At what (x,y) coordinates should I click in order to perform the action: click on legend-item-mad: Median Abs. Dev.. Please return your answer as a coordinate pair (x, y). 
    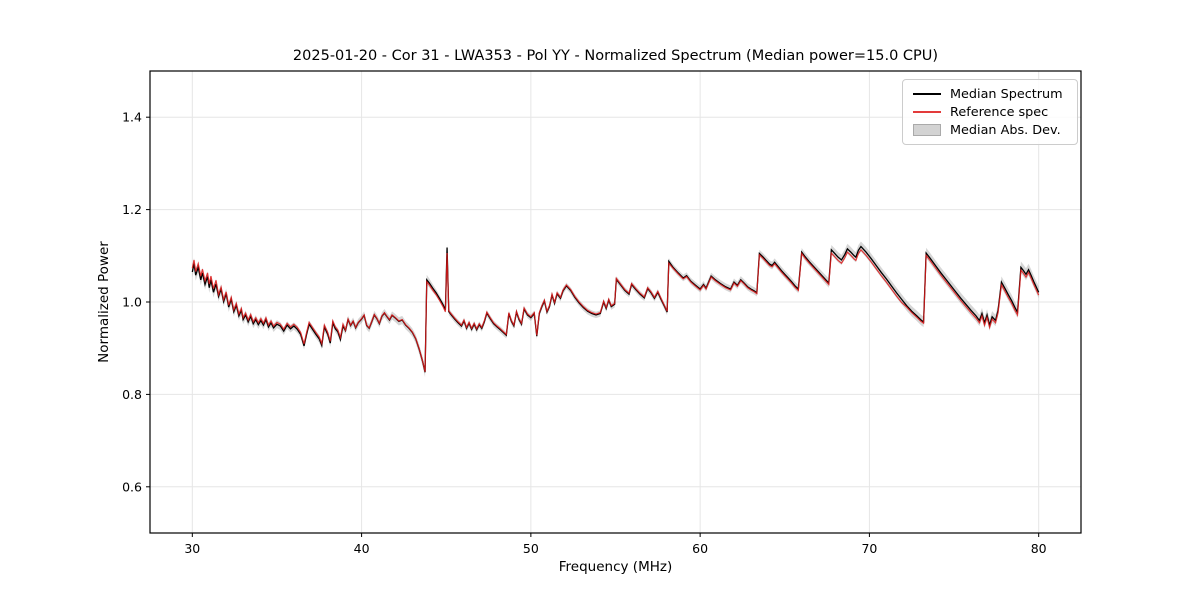
    Looking at the image, I should click on (991, 130).